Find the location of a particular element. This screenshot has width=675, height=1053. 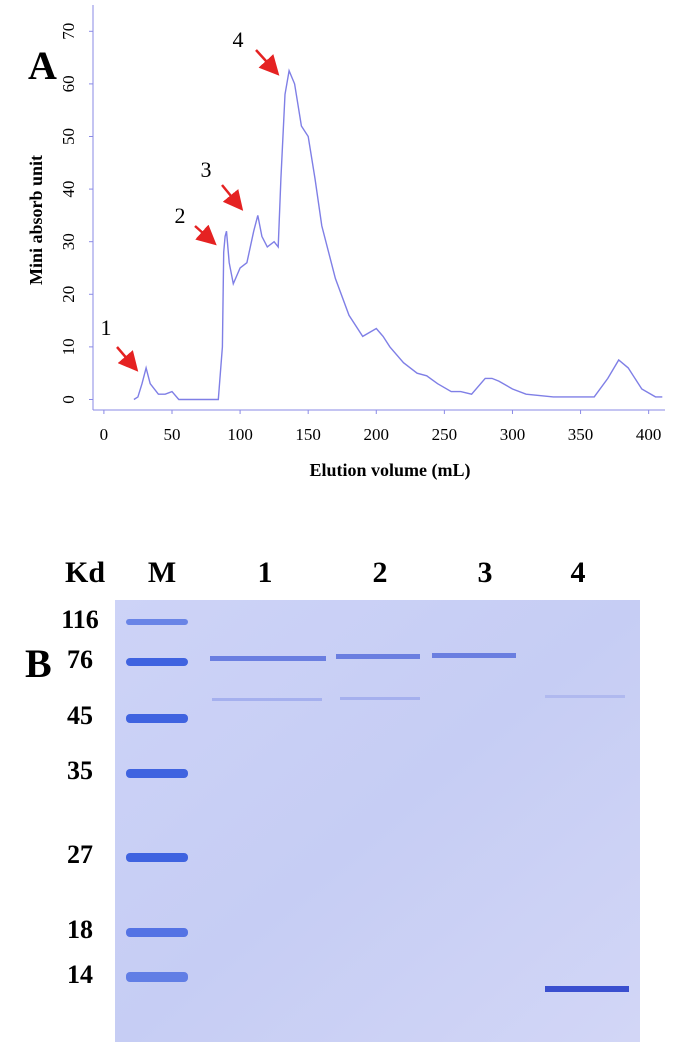

x-tick-label: 0 is located at coordinates (104, 434).